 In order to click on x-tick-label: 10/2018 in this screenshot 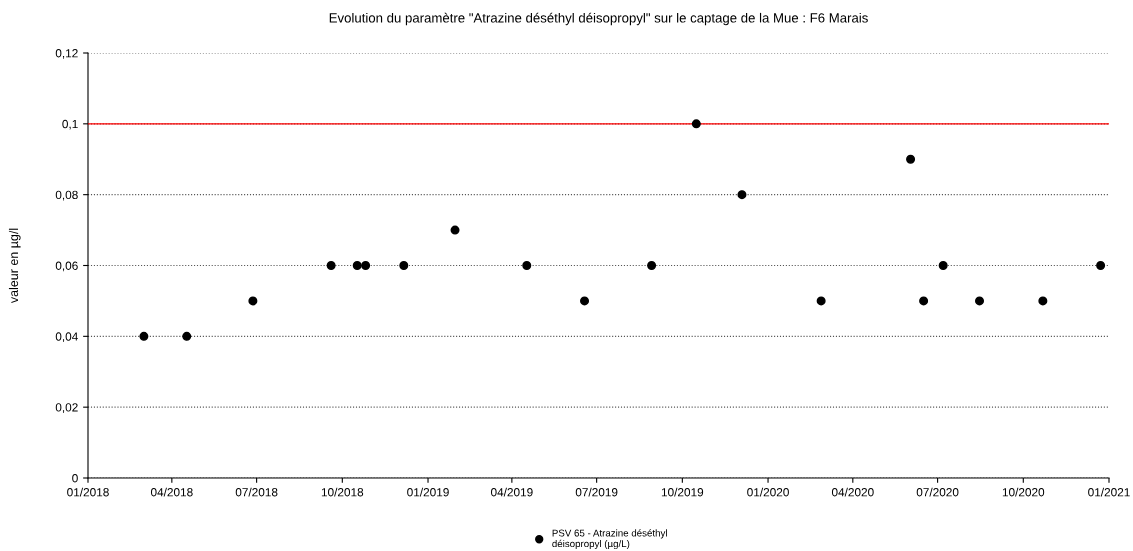, I will do `click(342, 492)`.